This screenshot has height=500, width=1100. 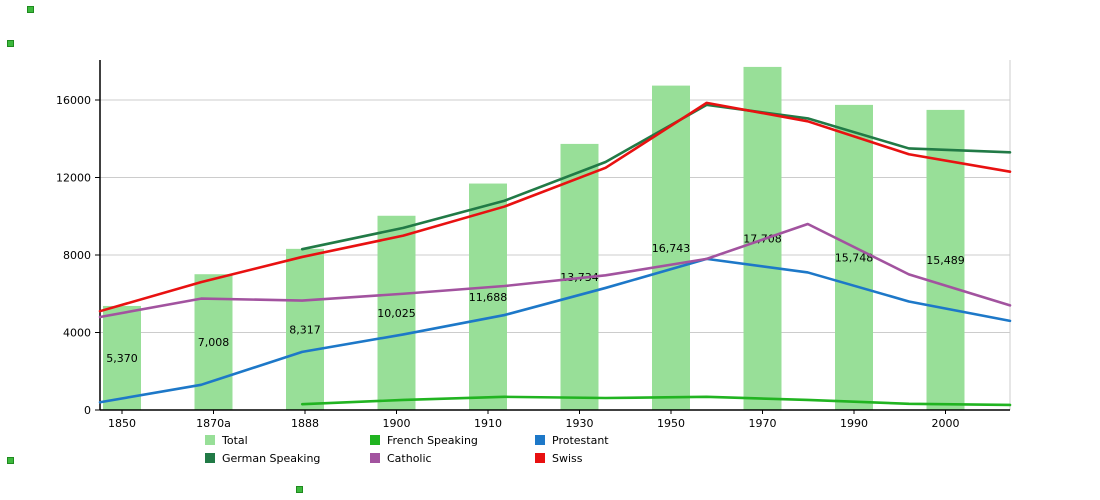 What do you see at coordinates (271, 458) in the screenshot?
I see `legend-label-german-speaking: German Speaking` at bounding box center [271, 458].